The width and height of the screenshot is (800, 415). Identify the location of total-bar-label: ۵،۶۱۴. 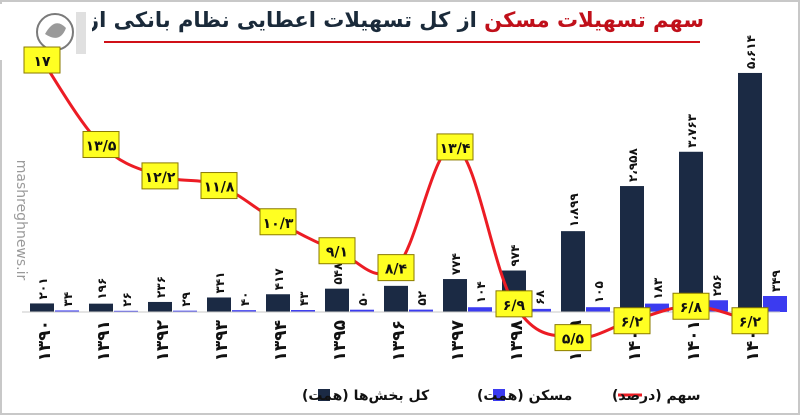
(751, 52).